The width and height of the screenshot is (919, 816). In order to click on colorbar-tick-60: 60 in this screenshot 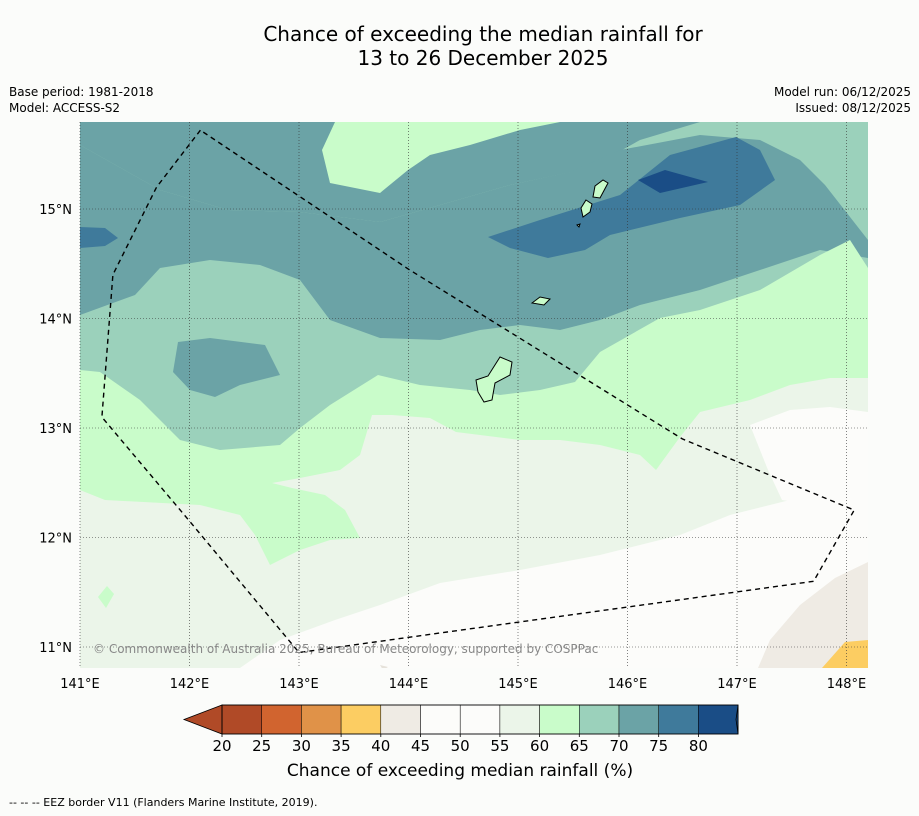, I will do `click(539, 746)`.